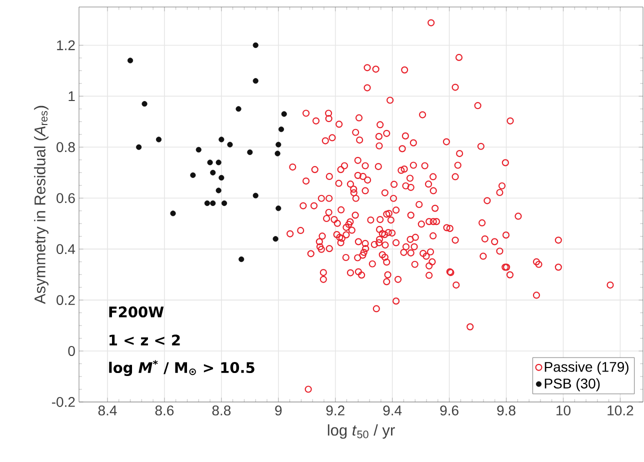  I want to click on x-tick-label: 9, so click(278, 411).